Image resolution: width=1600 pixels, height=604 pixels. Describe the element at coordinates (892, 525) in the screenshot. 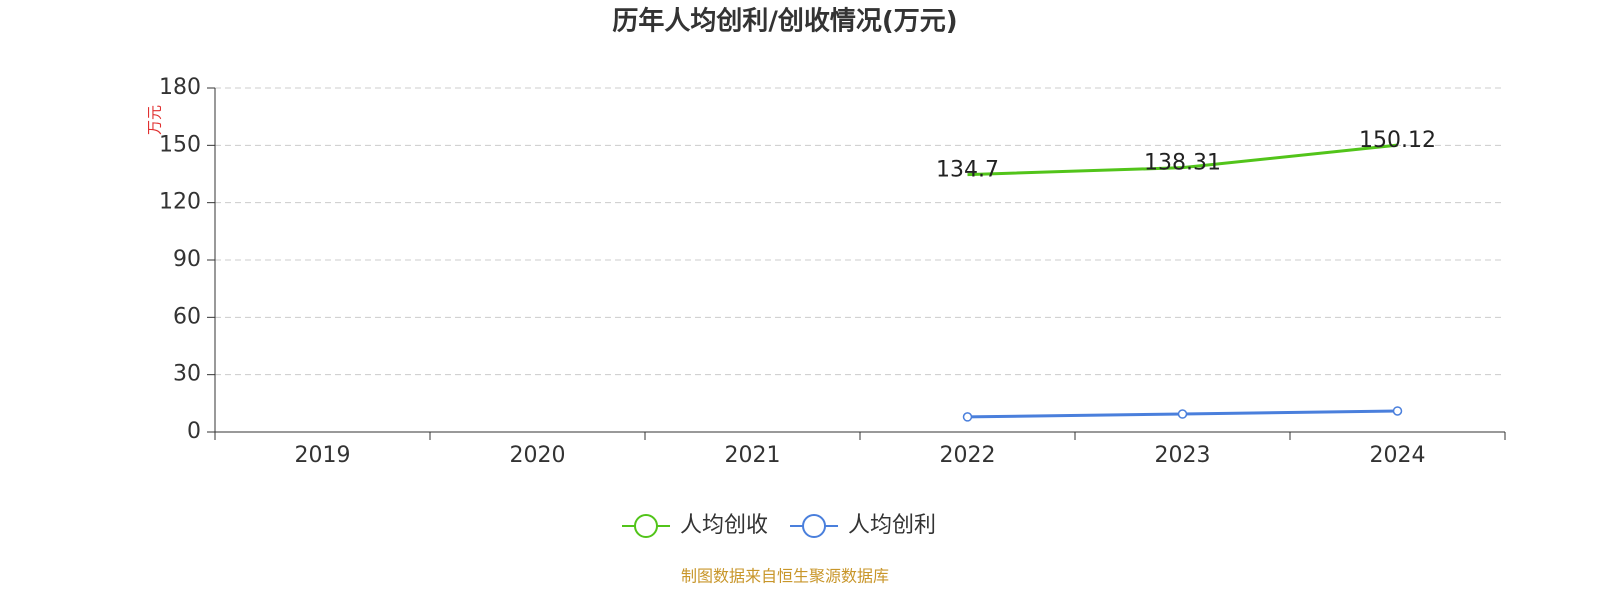

I see `legend-label: 人均创利` at that location.